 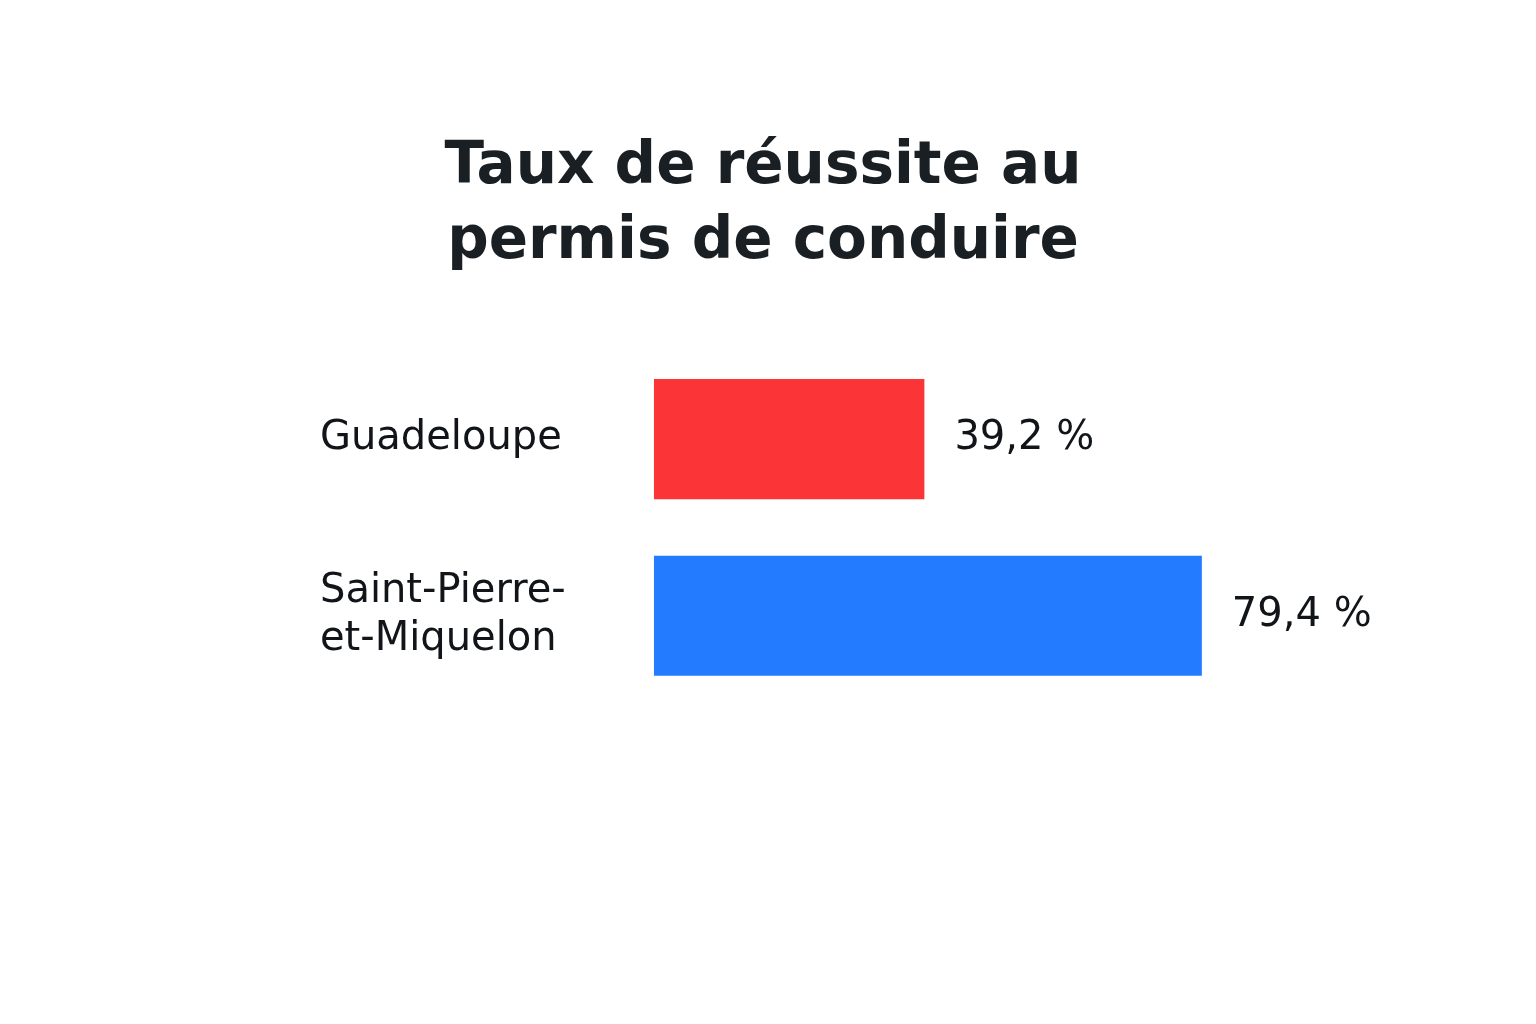 I want to click on data-label: 79,4 %, so click(x=1301, y=612).